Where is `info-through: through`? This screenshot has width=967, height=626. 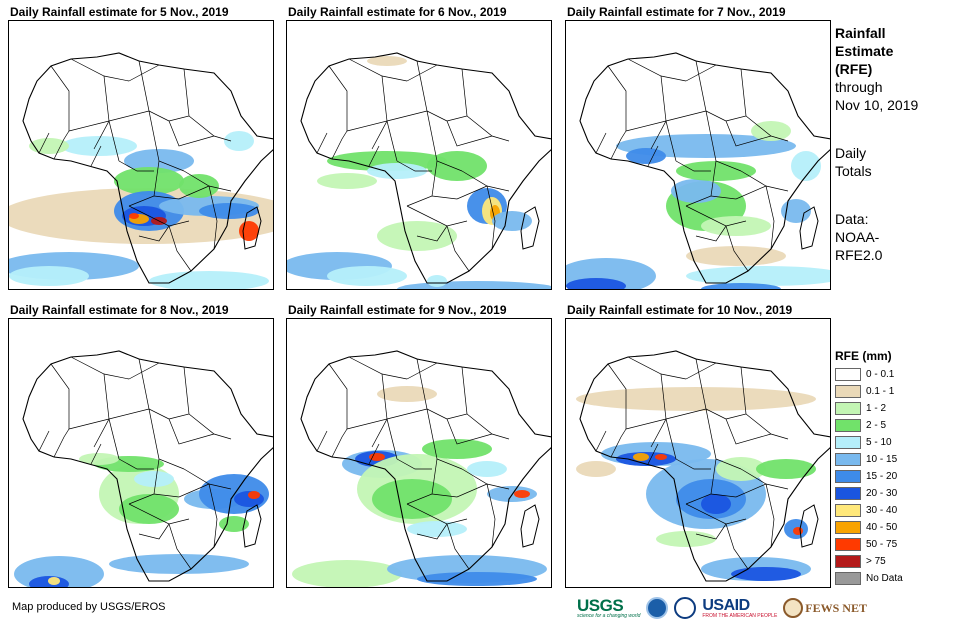
info-through: through is located at coordinates (859, 87).